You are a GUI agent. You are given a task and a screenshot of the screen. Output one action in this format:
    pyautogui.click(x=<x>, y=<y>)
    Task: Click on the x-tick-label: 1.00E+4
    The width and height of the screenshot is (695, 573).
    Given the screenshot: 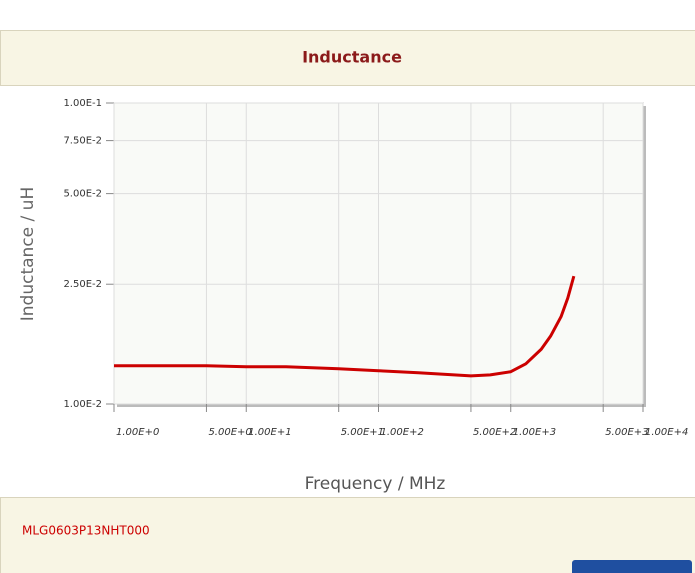 What is the action you would take?
    pyautogui.click(x=666, y=432)
    